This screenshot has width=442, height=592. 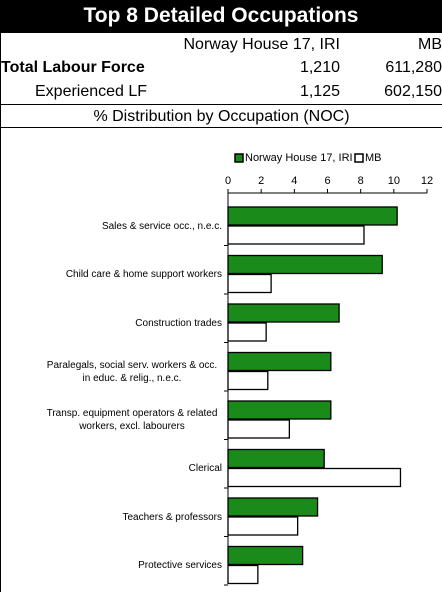 I want to click on x-tick-label: 4, so click(x=294, y=181).